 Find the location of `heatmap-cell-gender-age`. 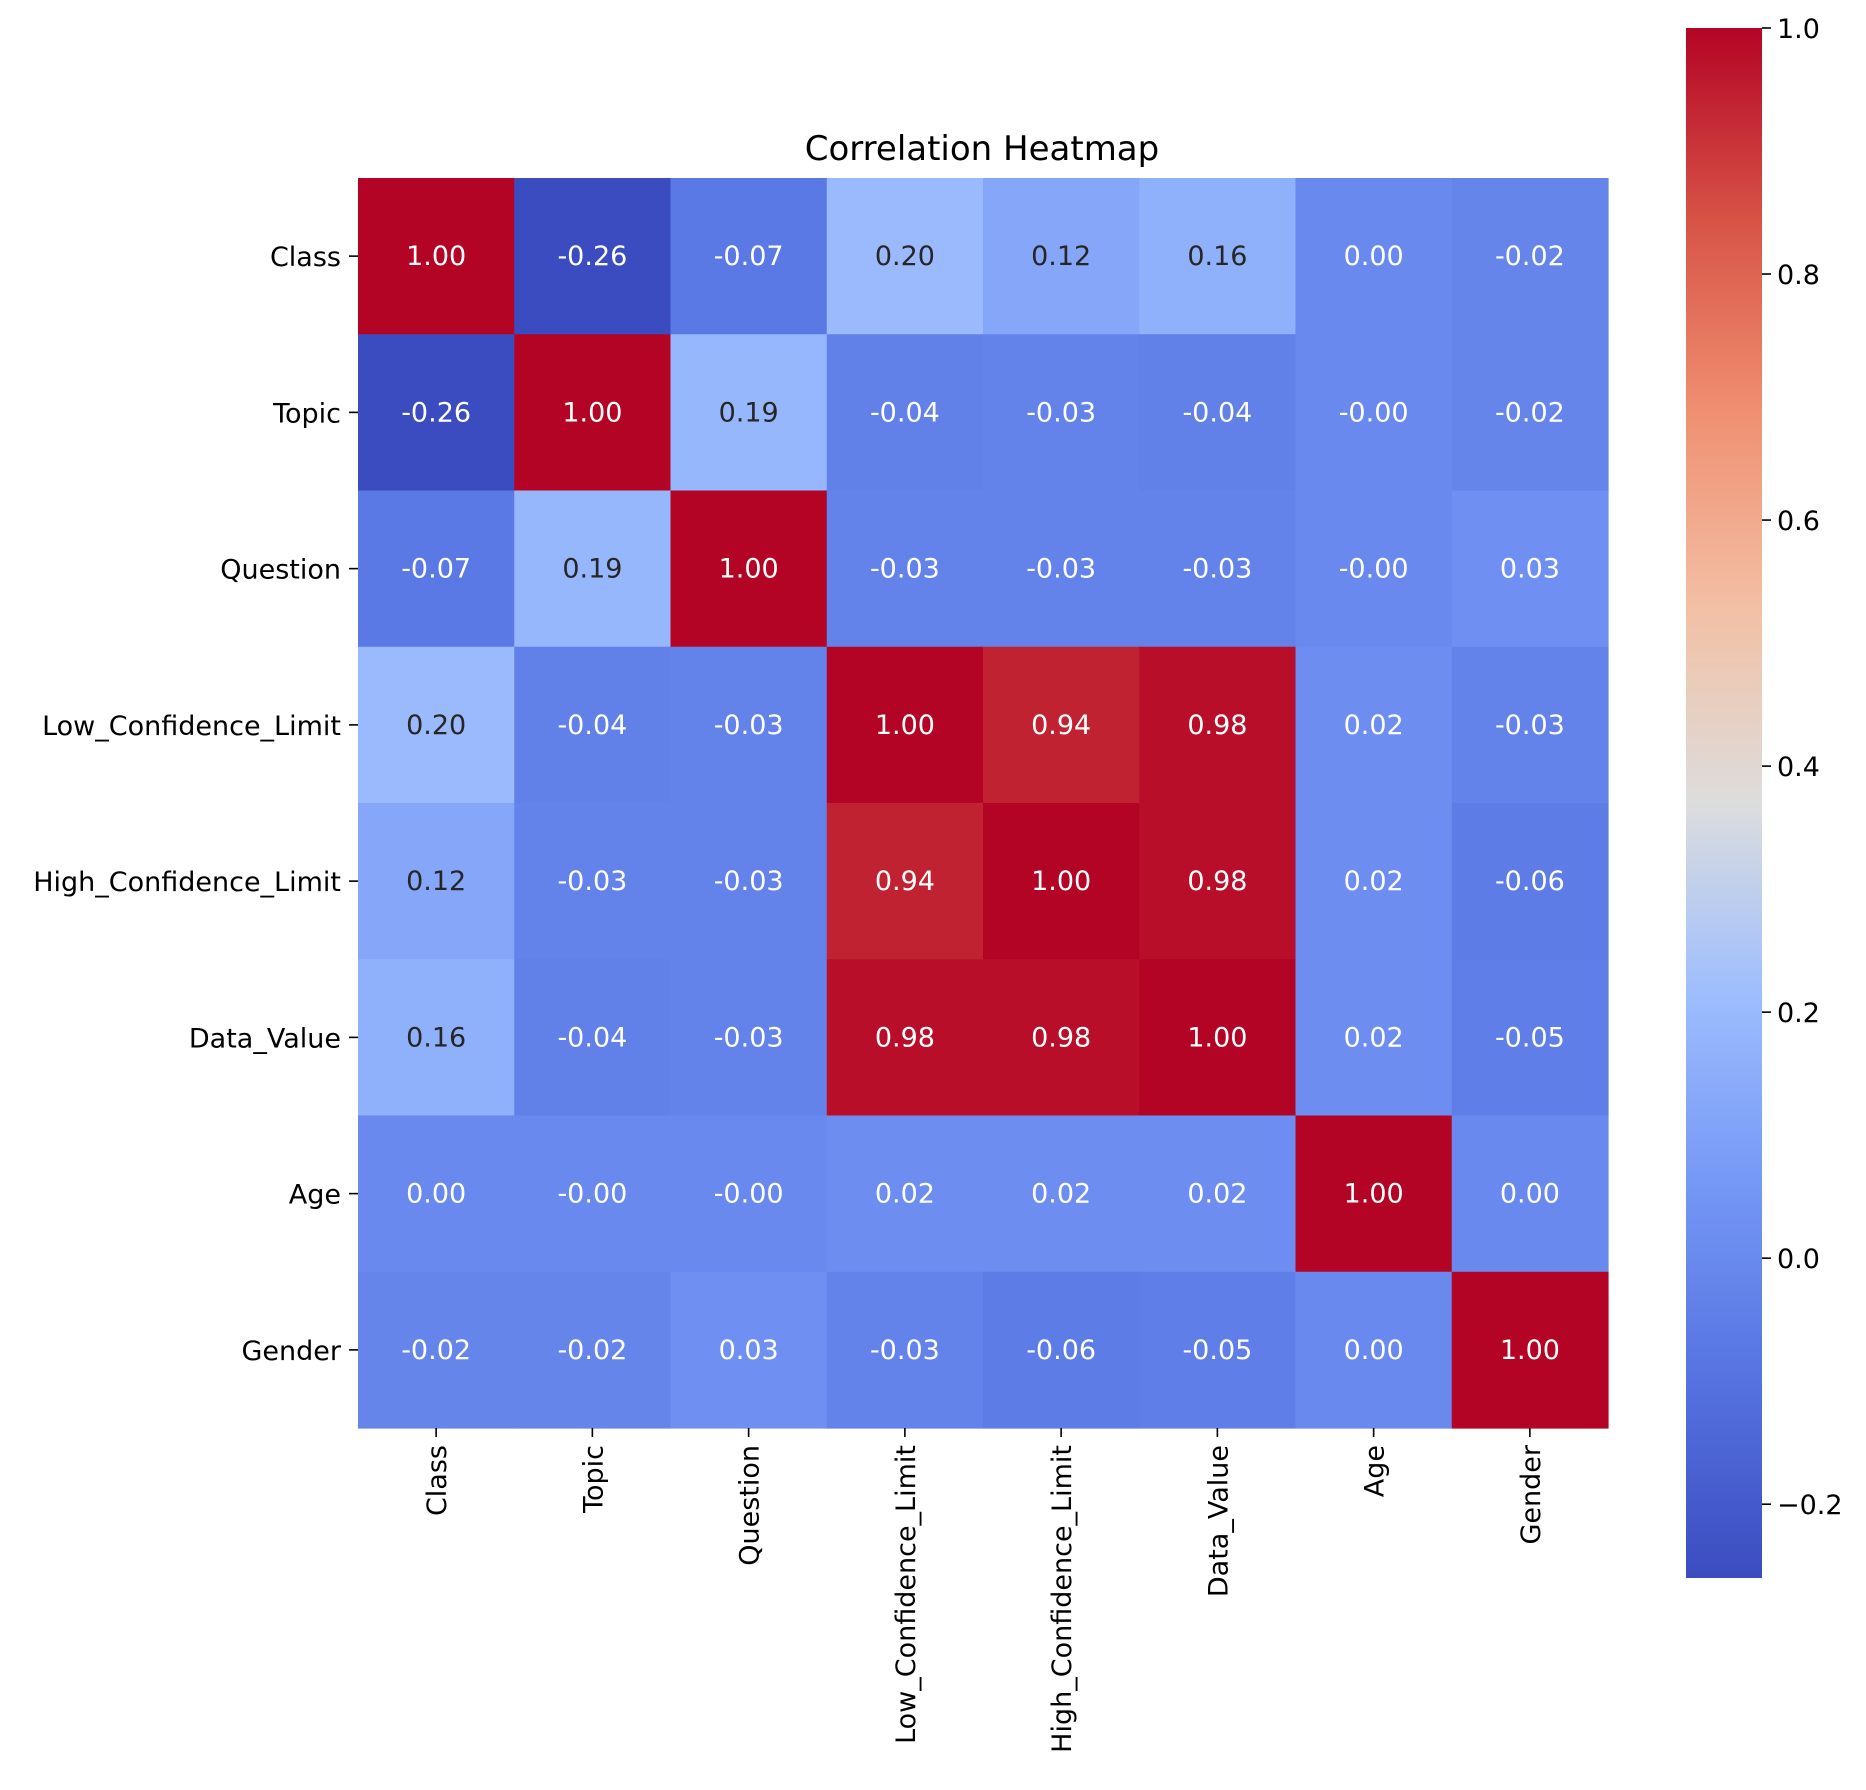

heatmap-cell-gender-age is located at coordinates (1374, 1350).